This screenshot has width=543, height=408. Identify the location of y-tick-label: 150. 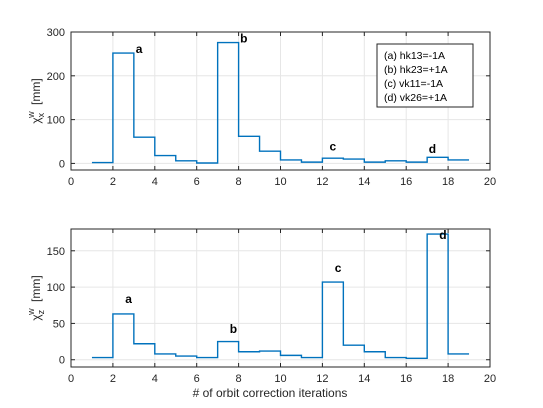
(56, 252).